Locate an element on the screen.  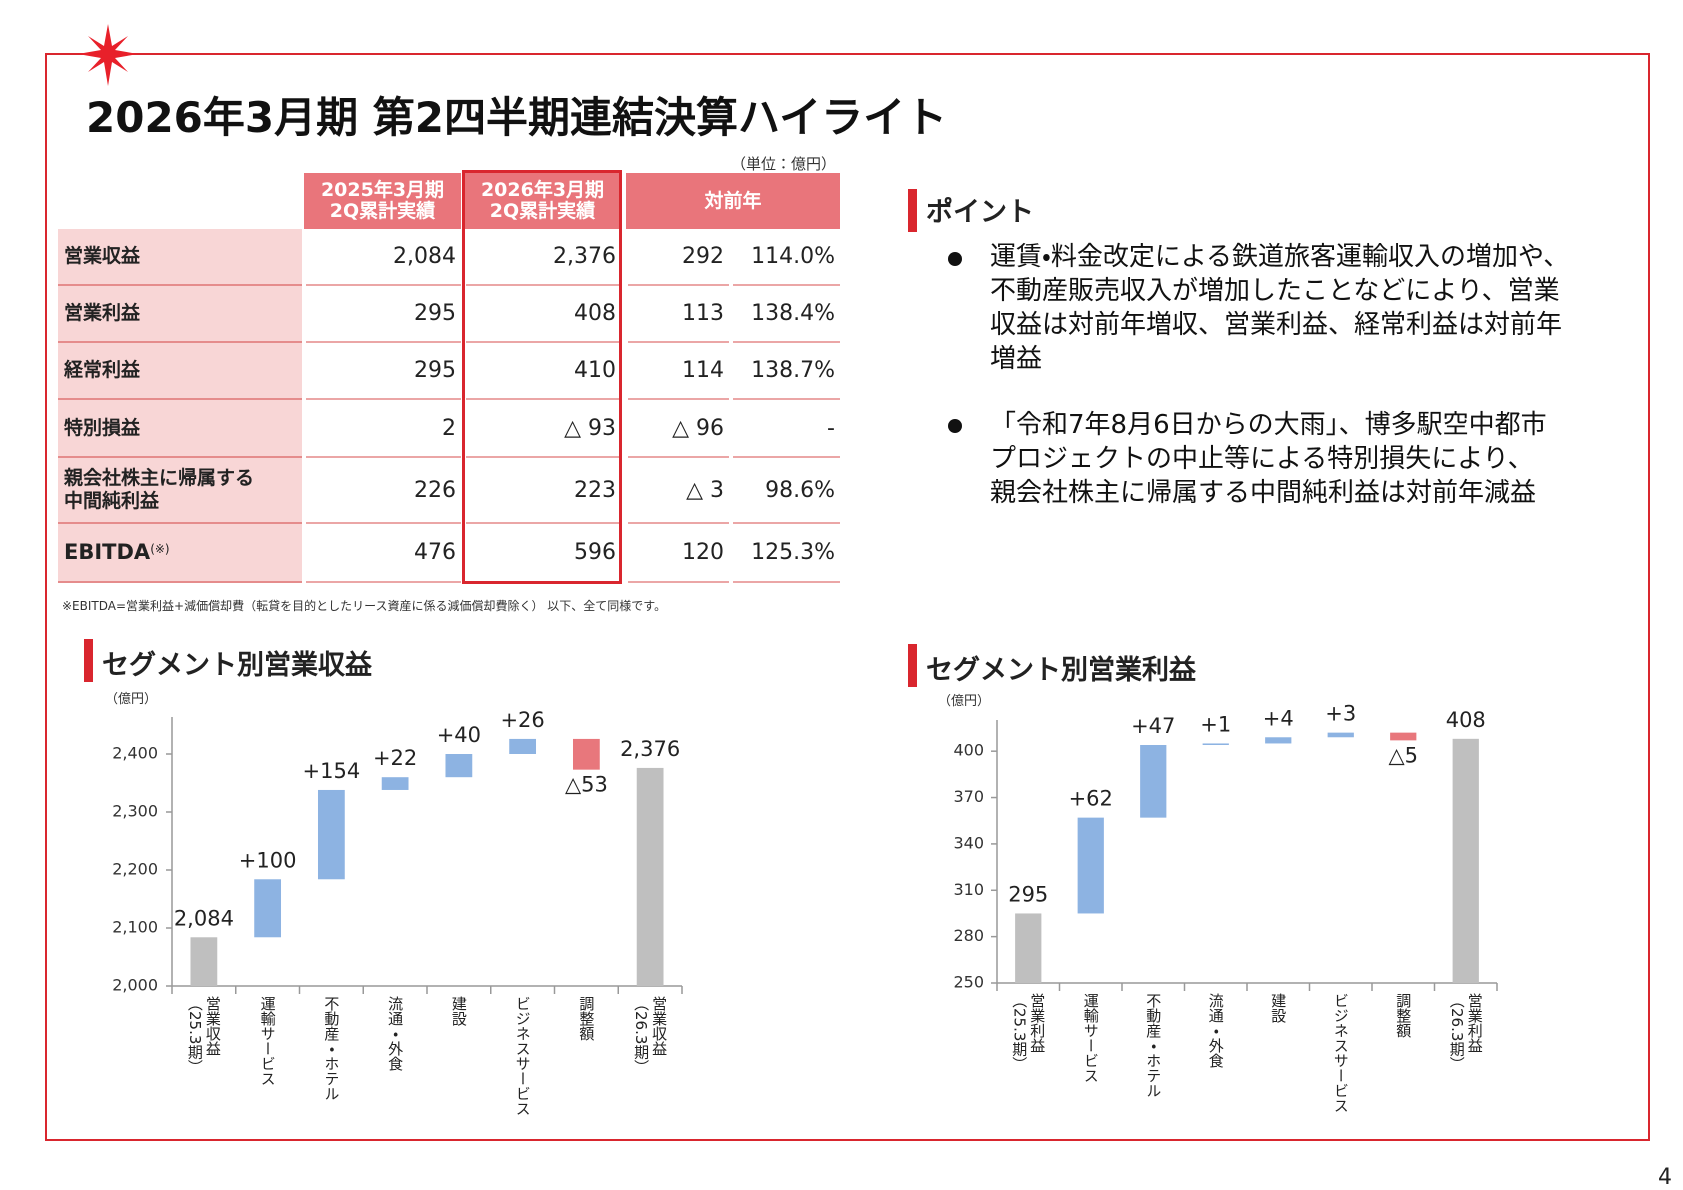
row-label: EBITDA (※) is located at coordinates (180, 553).